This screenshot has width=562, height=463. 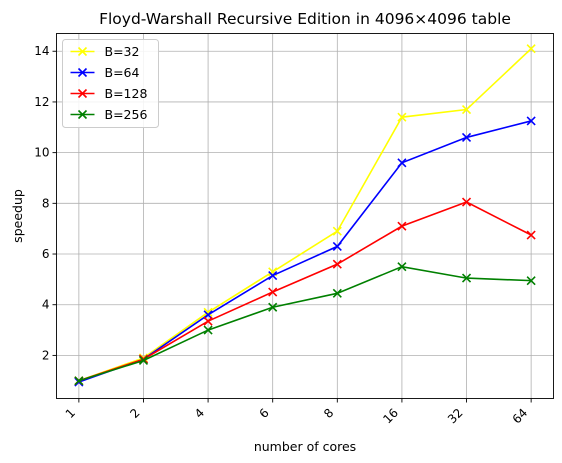 What do you see at coordinates (199, 413) in the screenshot?
I see `x-tick-label: 4` at bounding box center [199, 413].